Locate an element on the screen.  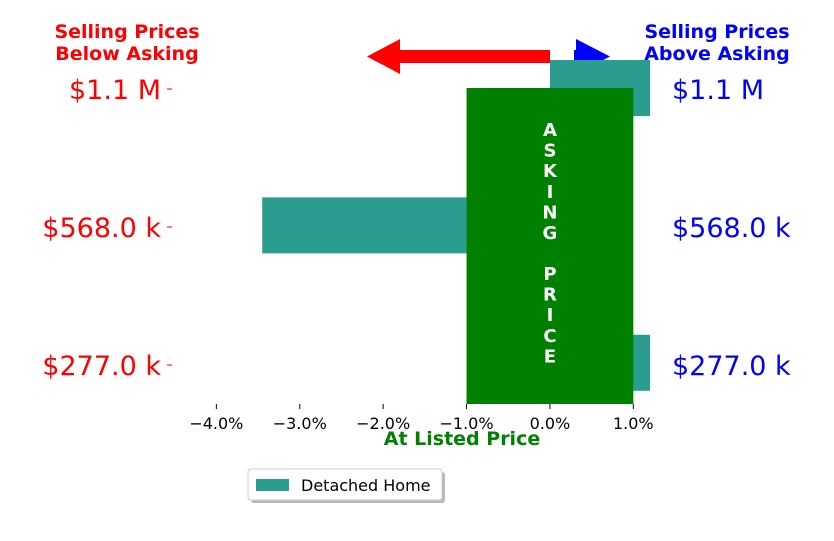
price-label-right: $277.0 k is located at coordinates (731, 366).